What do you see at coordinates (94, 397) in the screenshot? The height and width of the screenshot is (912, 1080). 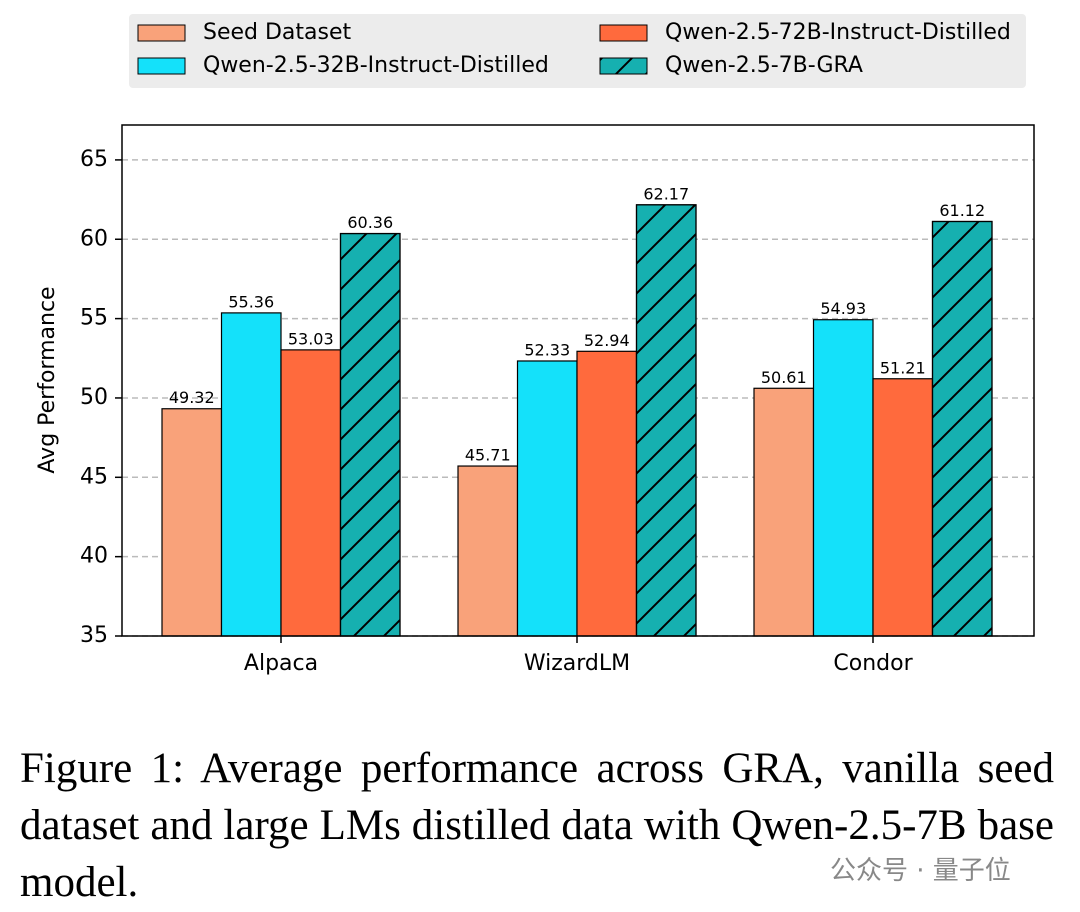 I see `y-tick-label: 50` at bounding box center [94, 397].